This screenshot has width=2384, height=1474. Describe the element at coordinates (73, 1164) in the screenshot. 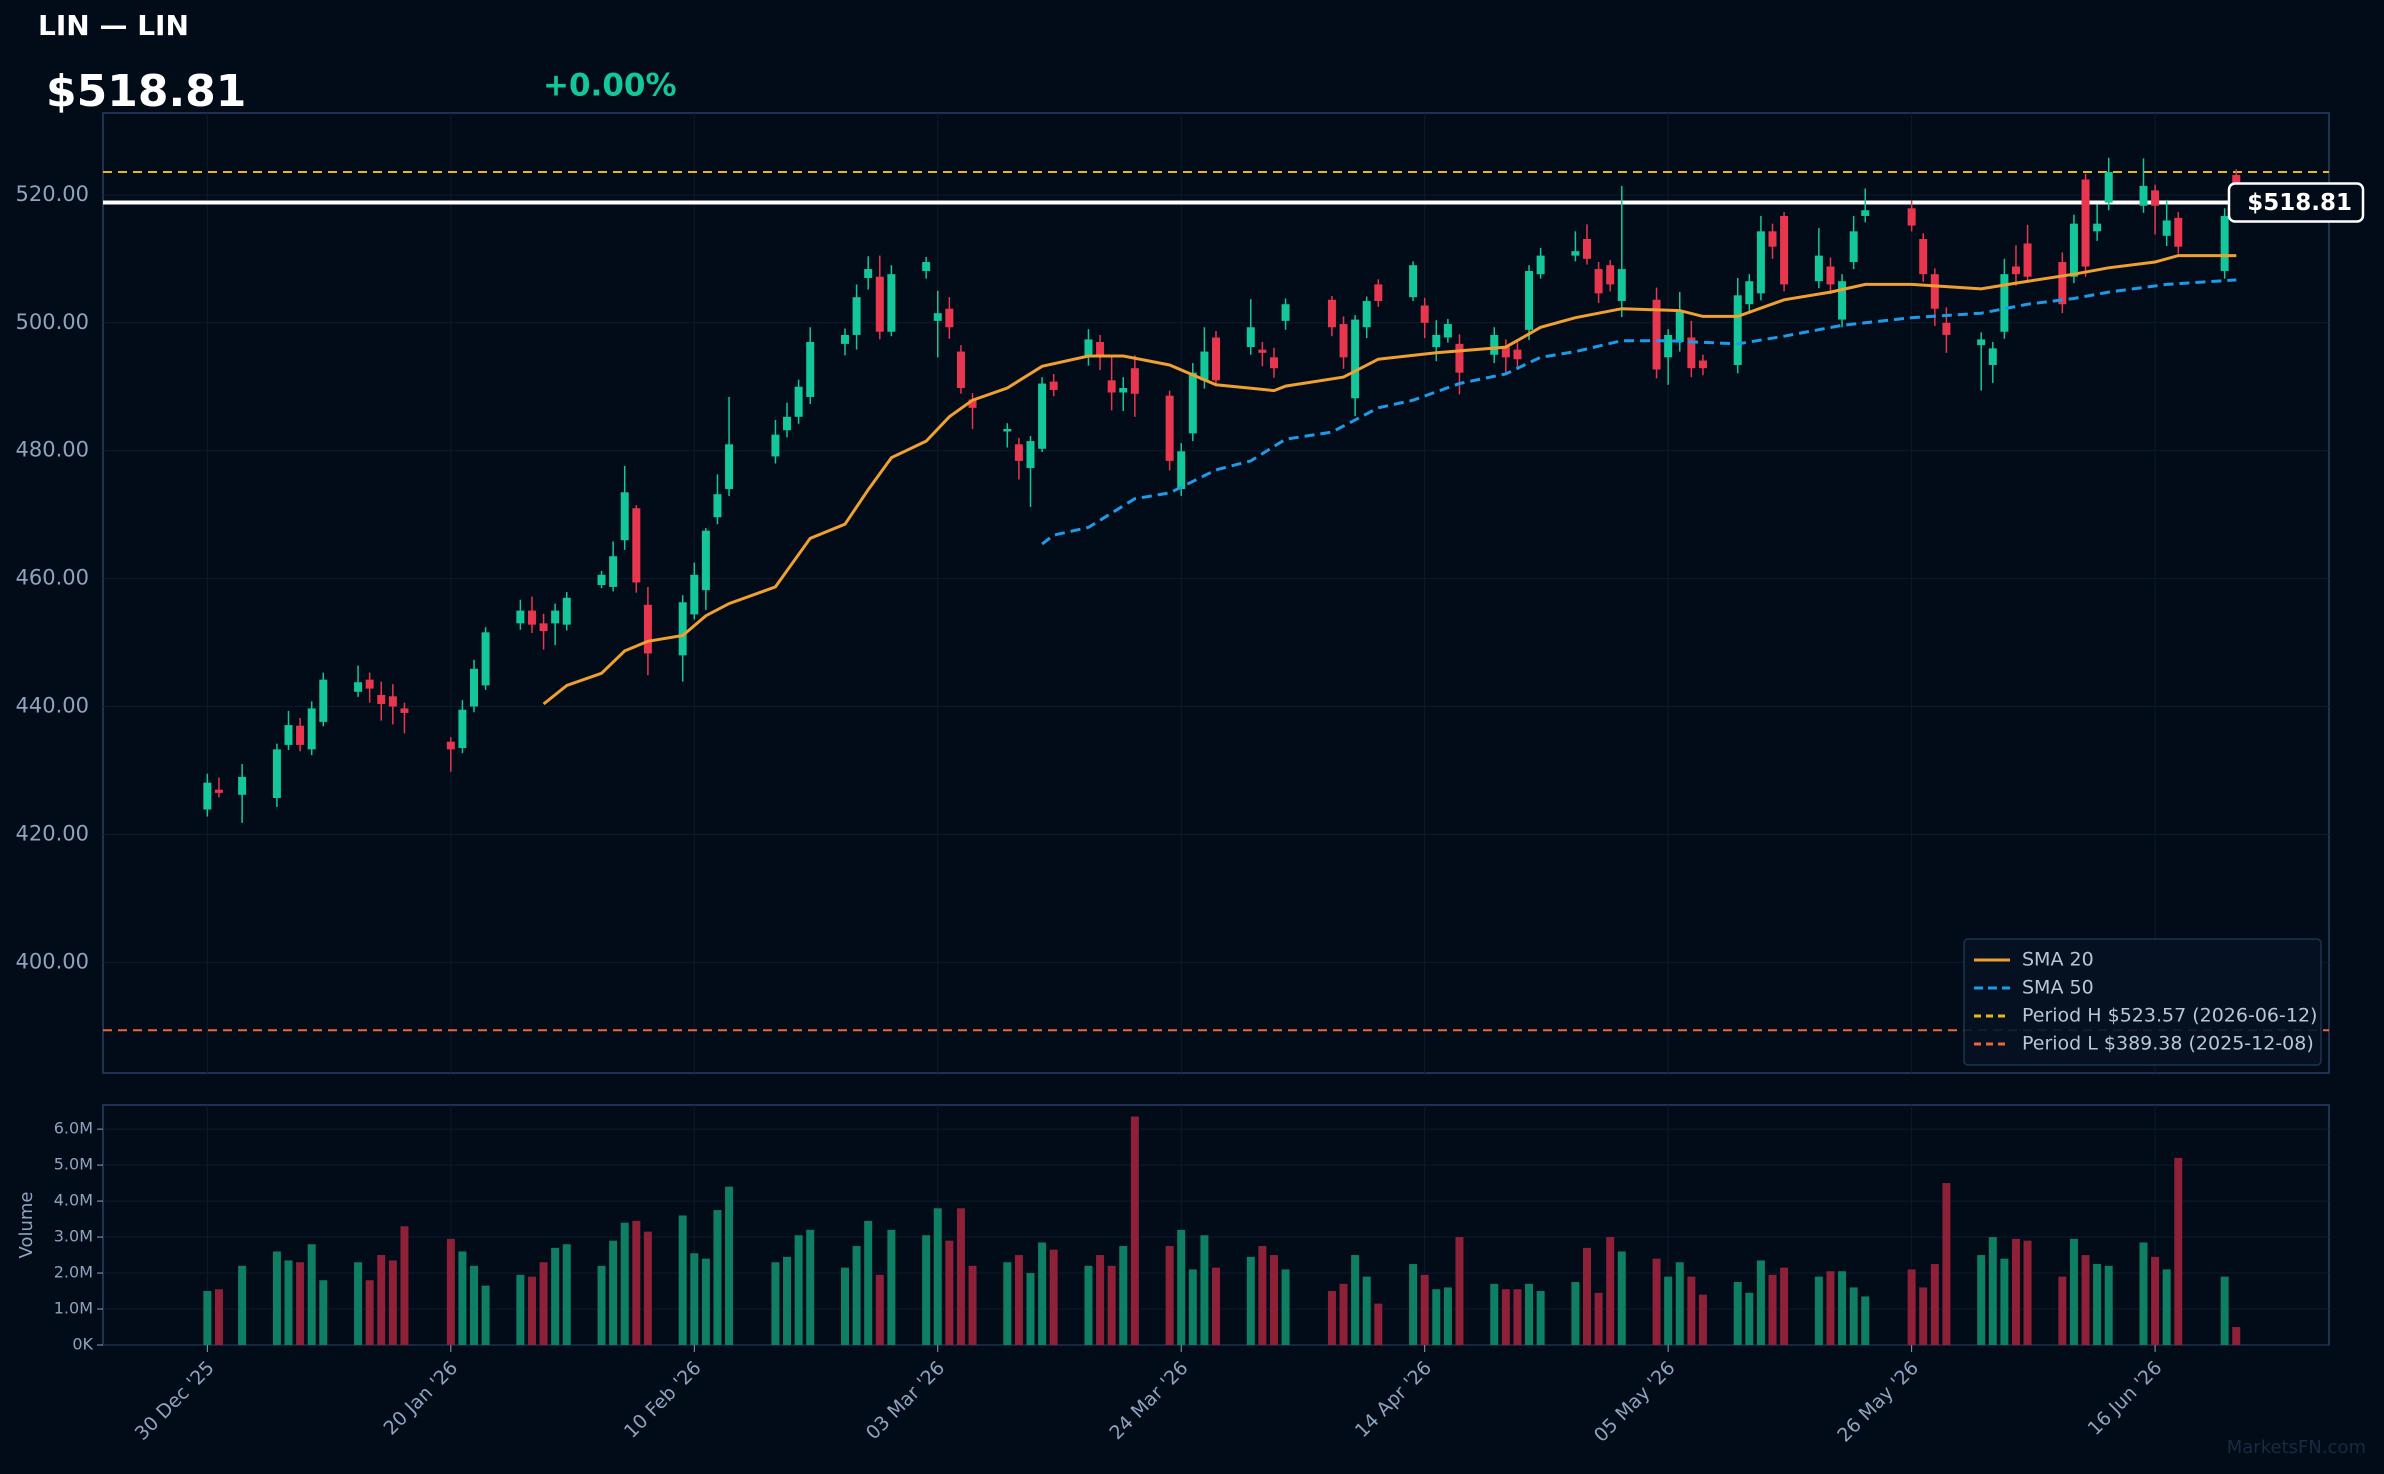

I see `volume-tick-label: 5.0M` at that location.